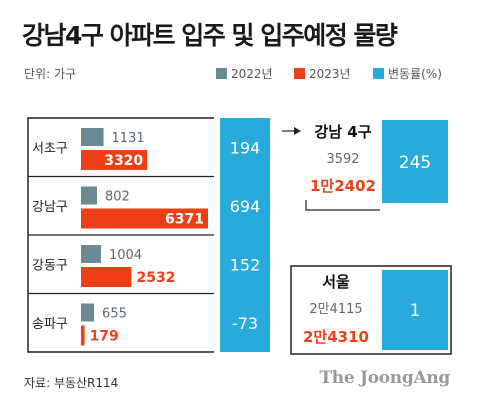 The image size is (480, 406). What do you see at coordinates (371, 310) in the screenshot?
I see `summary-box-2-frame` at bounding box center [371, 310].